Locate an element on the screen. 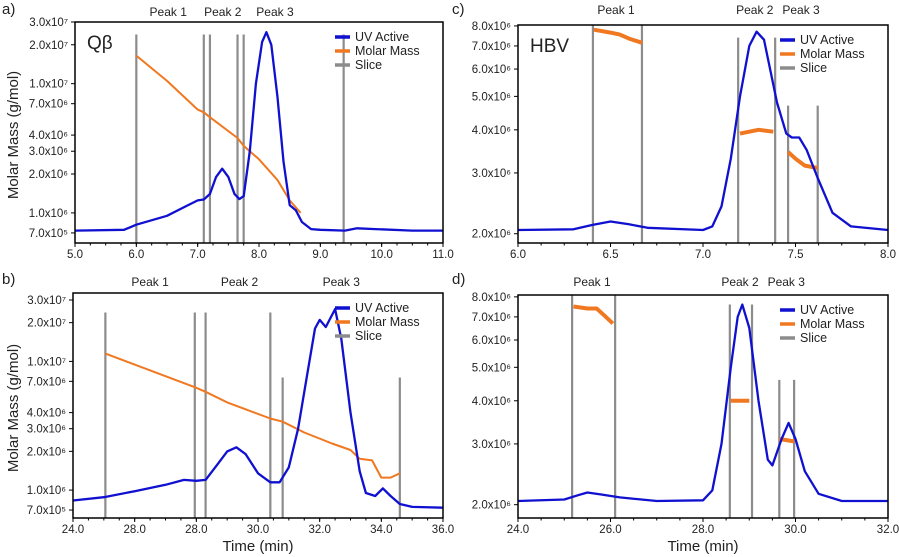  x-tick-label: 36.0 is located at coordinates (443, 530).